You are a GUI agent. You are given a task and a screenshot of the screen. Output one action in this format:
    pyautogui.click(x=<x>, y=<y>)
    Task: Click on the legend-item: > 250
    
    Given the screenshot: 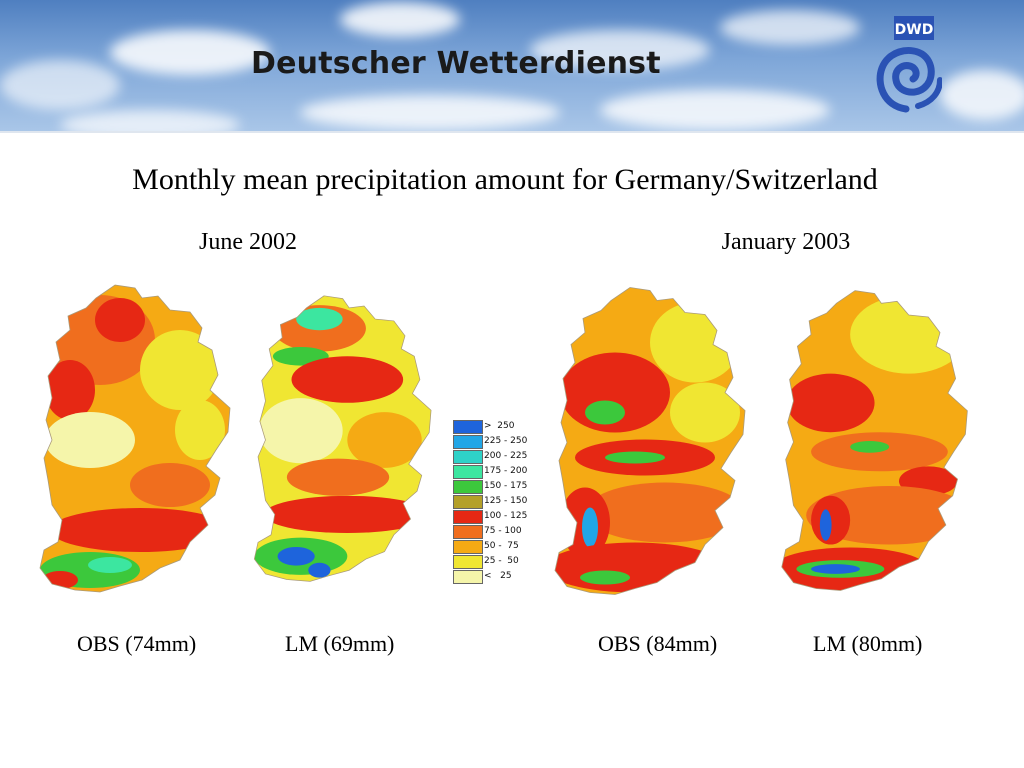 What is the action you would take?
    pyautogui.click(x=500, y=427)
    